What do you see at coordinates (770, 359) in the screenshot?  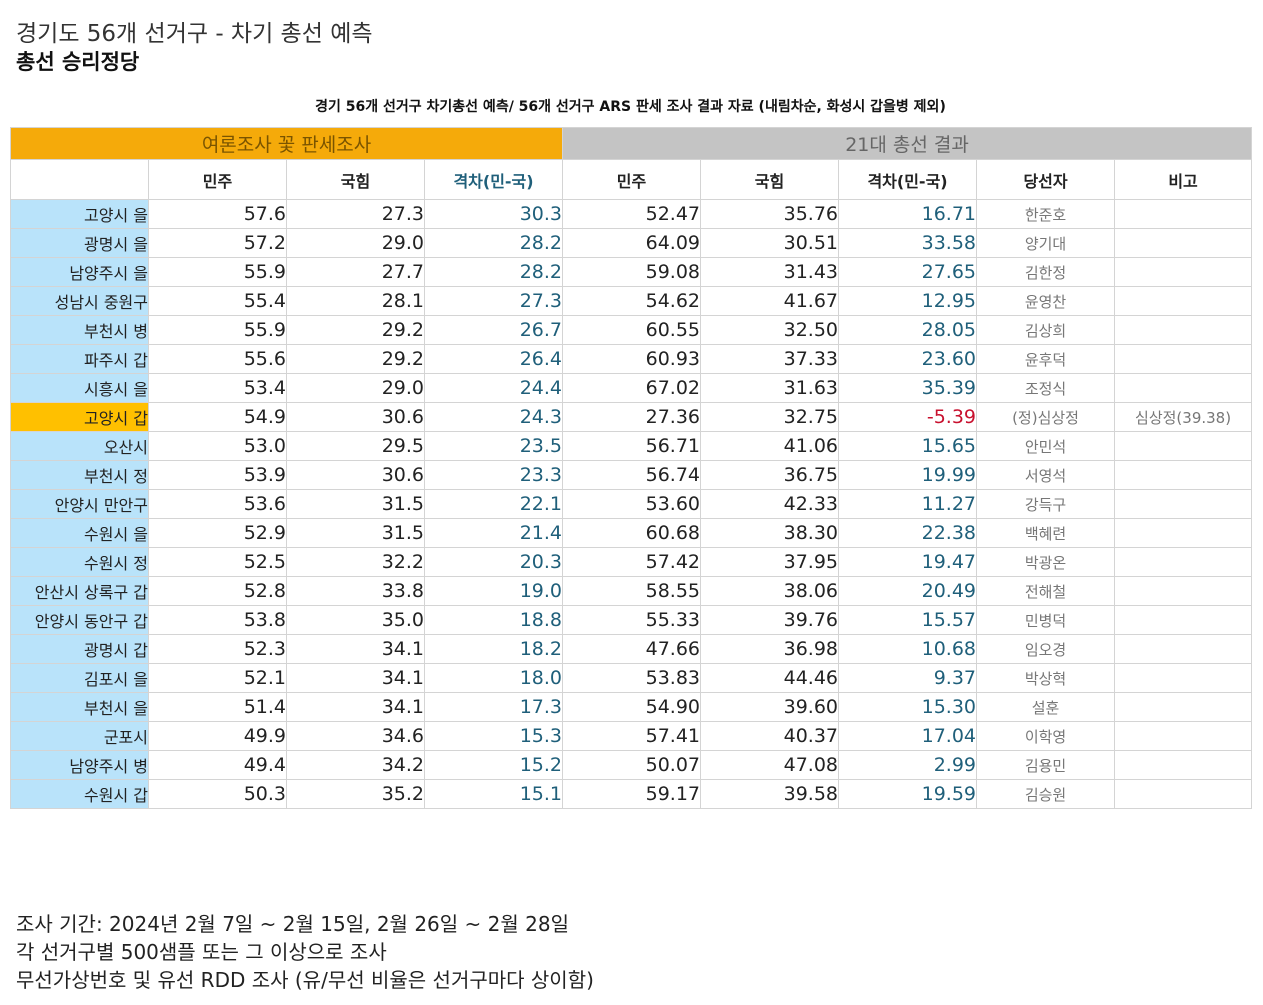 I see `cell-r-ppp: 37.33` at bounding box center [770, 359].